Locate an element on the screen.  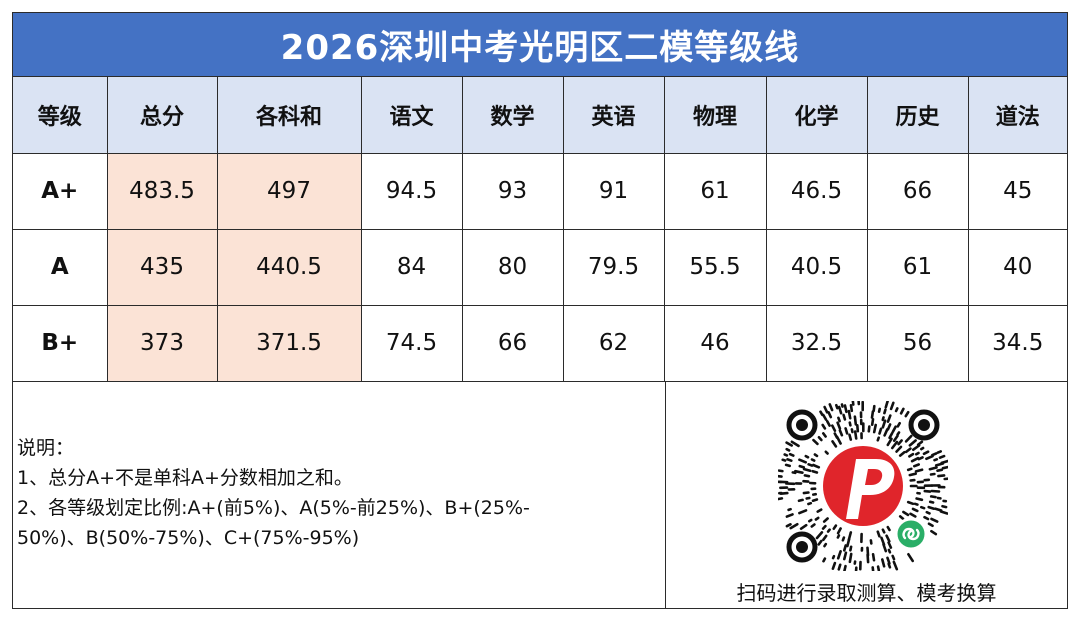
score-cell: 45 is located at coordinates (1017, 191).